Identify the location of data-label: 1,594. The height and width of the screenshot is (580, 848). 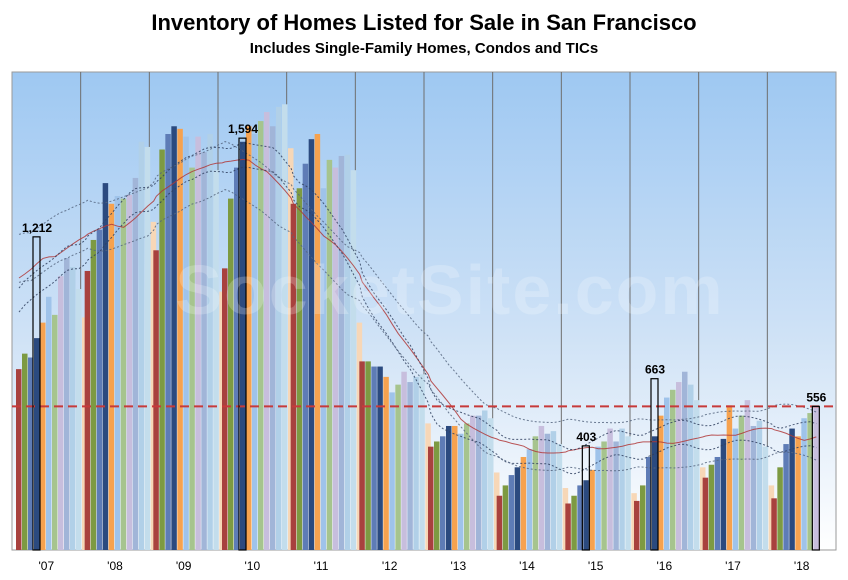
(243, 129).